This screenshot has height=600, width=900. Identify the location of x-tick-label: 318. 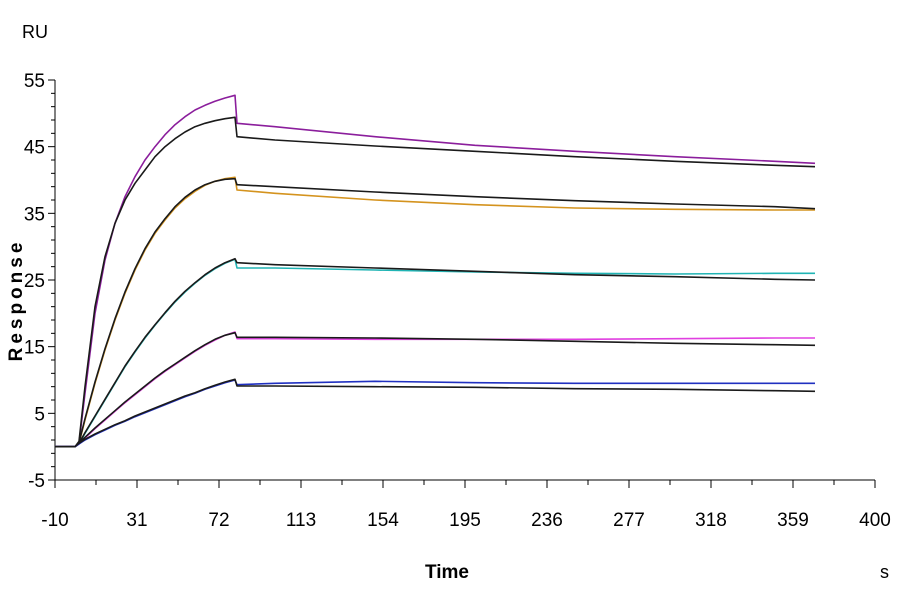
(711, 520).